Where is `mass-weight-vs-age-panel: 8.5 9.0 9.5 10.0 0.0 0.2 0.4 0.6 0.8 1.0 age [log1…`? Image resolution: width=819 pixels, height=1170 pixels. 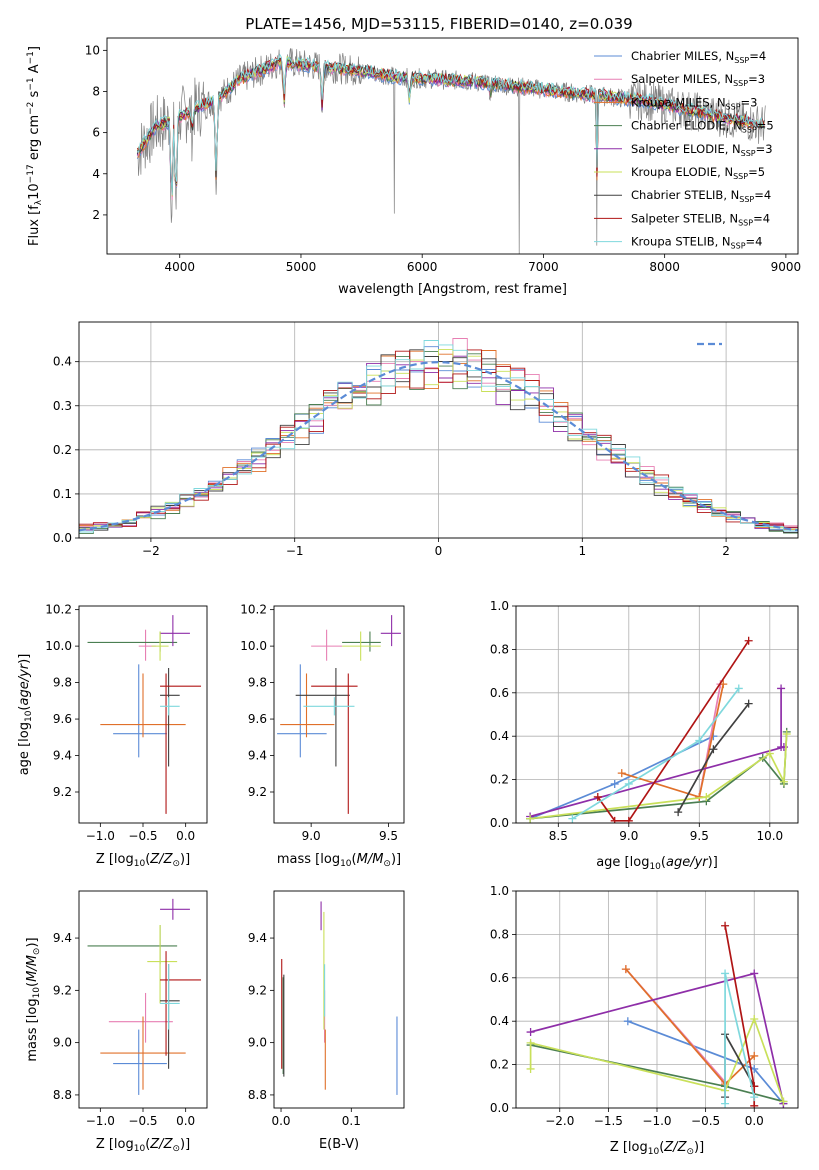 mass-weight-vs-age-panel: 8.5 9.0 9.5 10.0 0.0 0.2 0.4 0.6 0.8 1.0 age [log1… is located at coordinates (644, 735).